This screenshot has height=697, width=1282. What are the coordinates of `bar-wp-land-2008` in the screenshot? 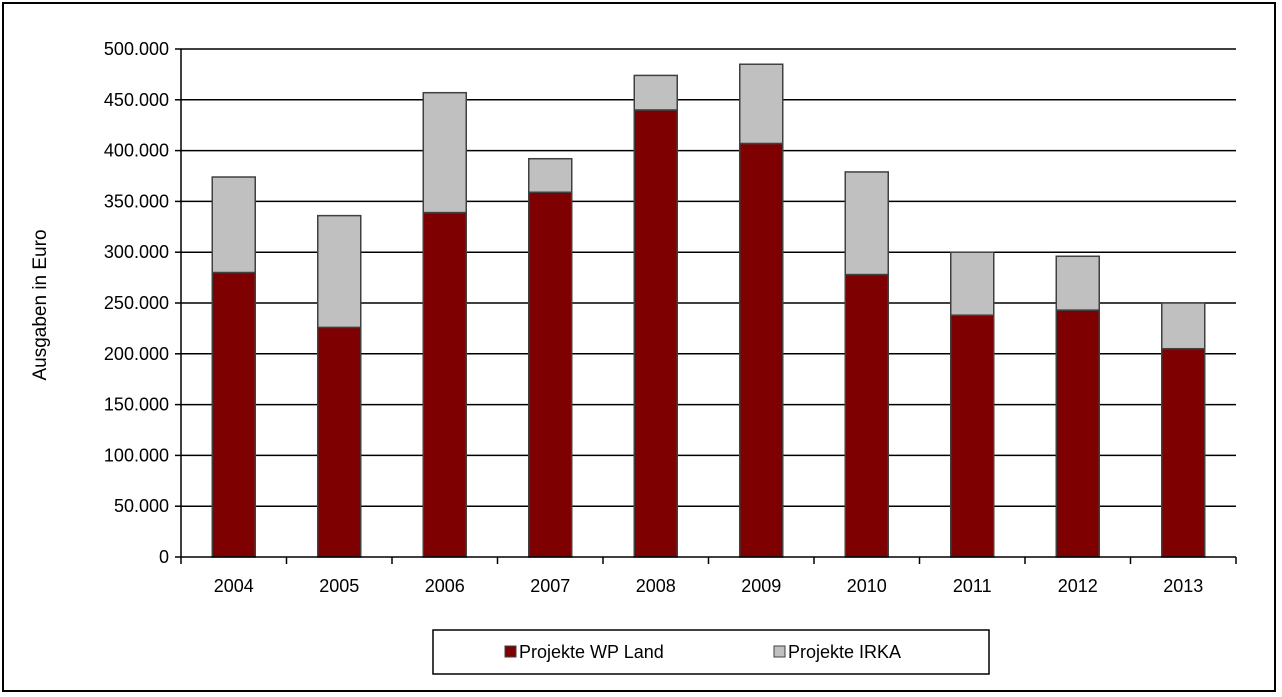 It's located at (655, 333).